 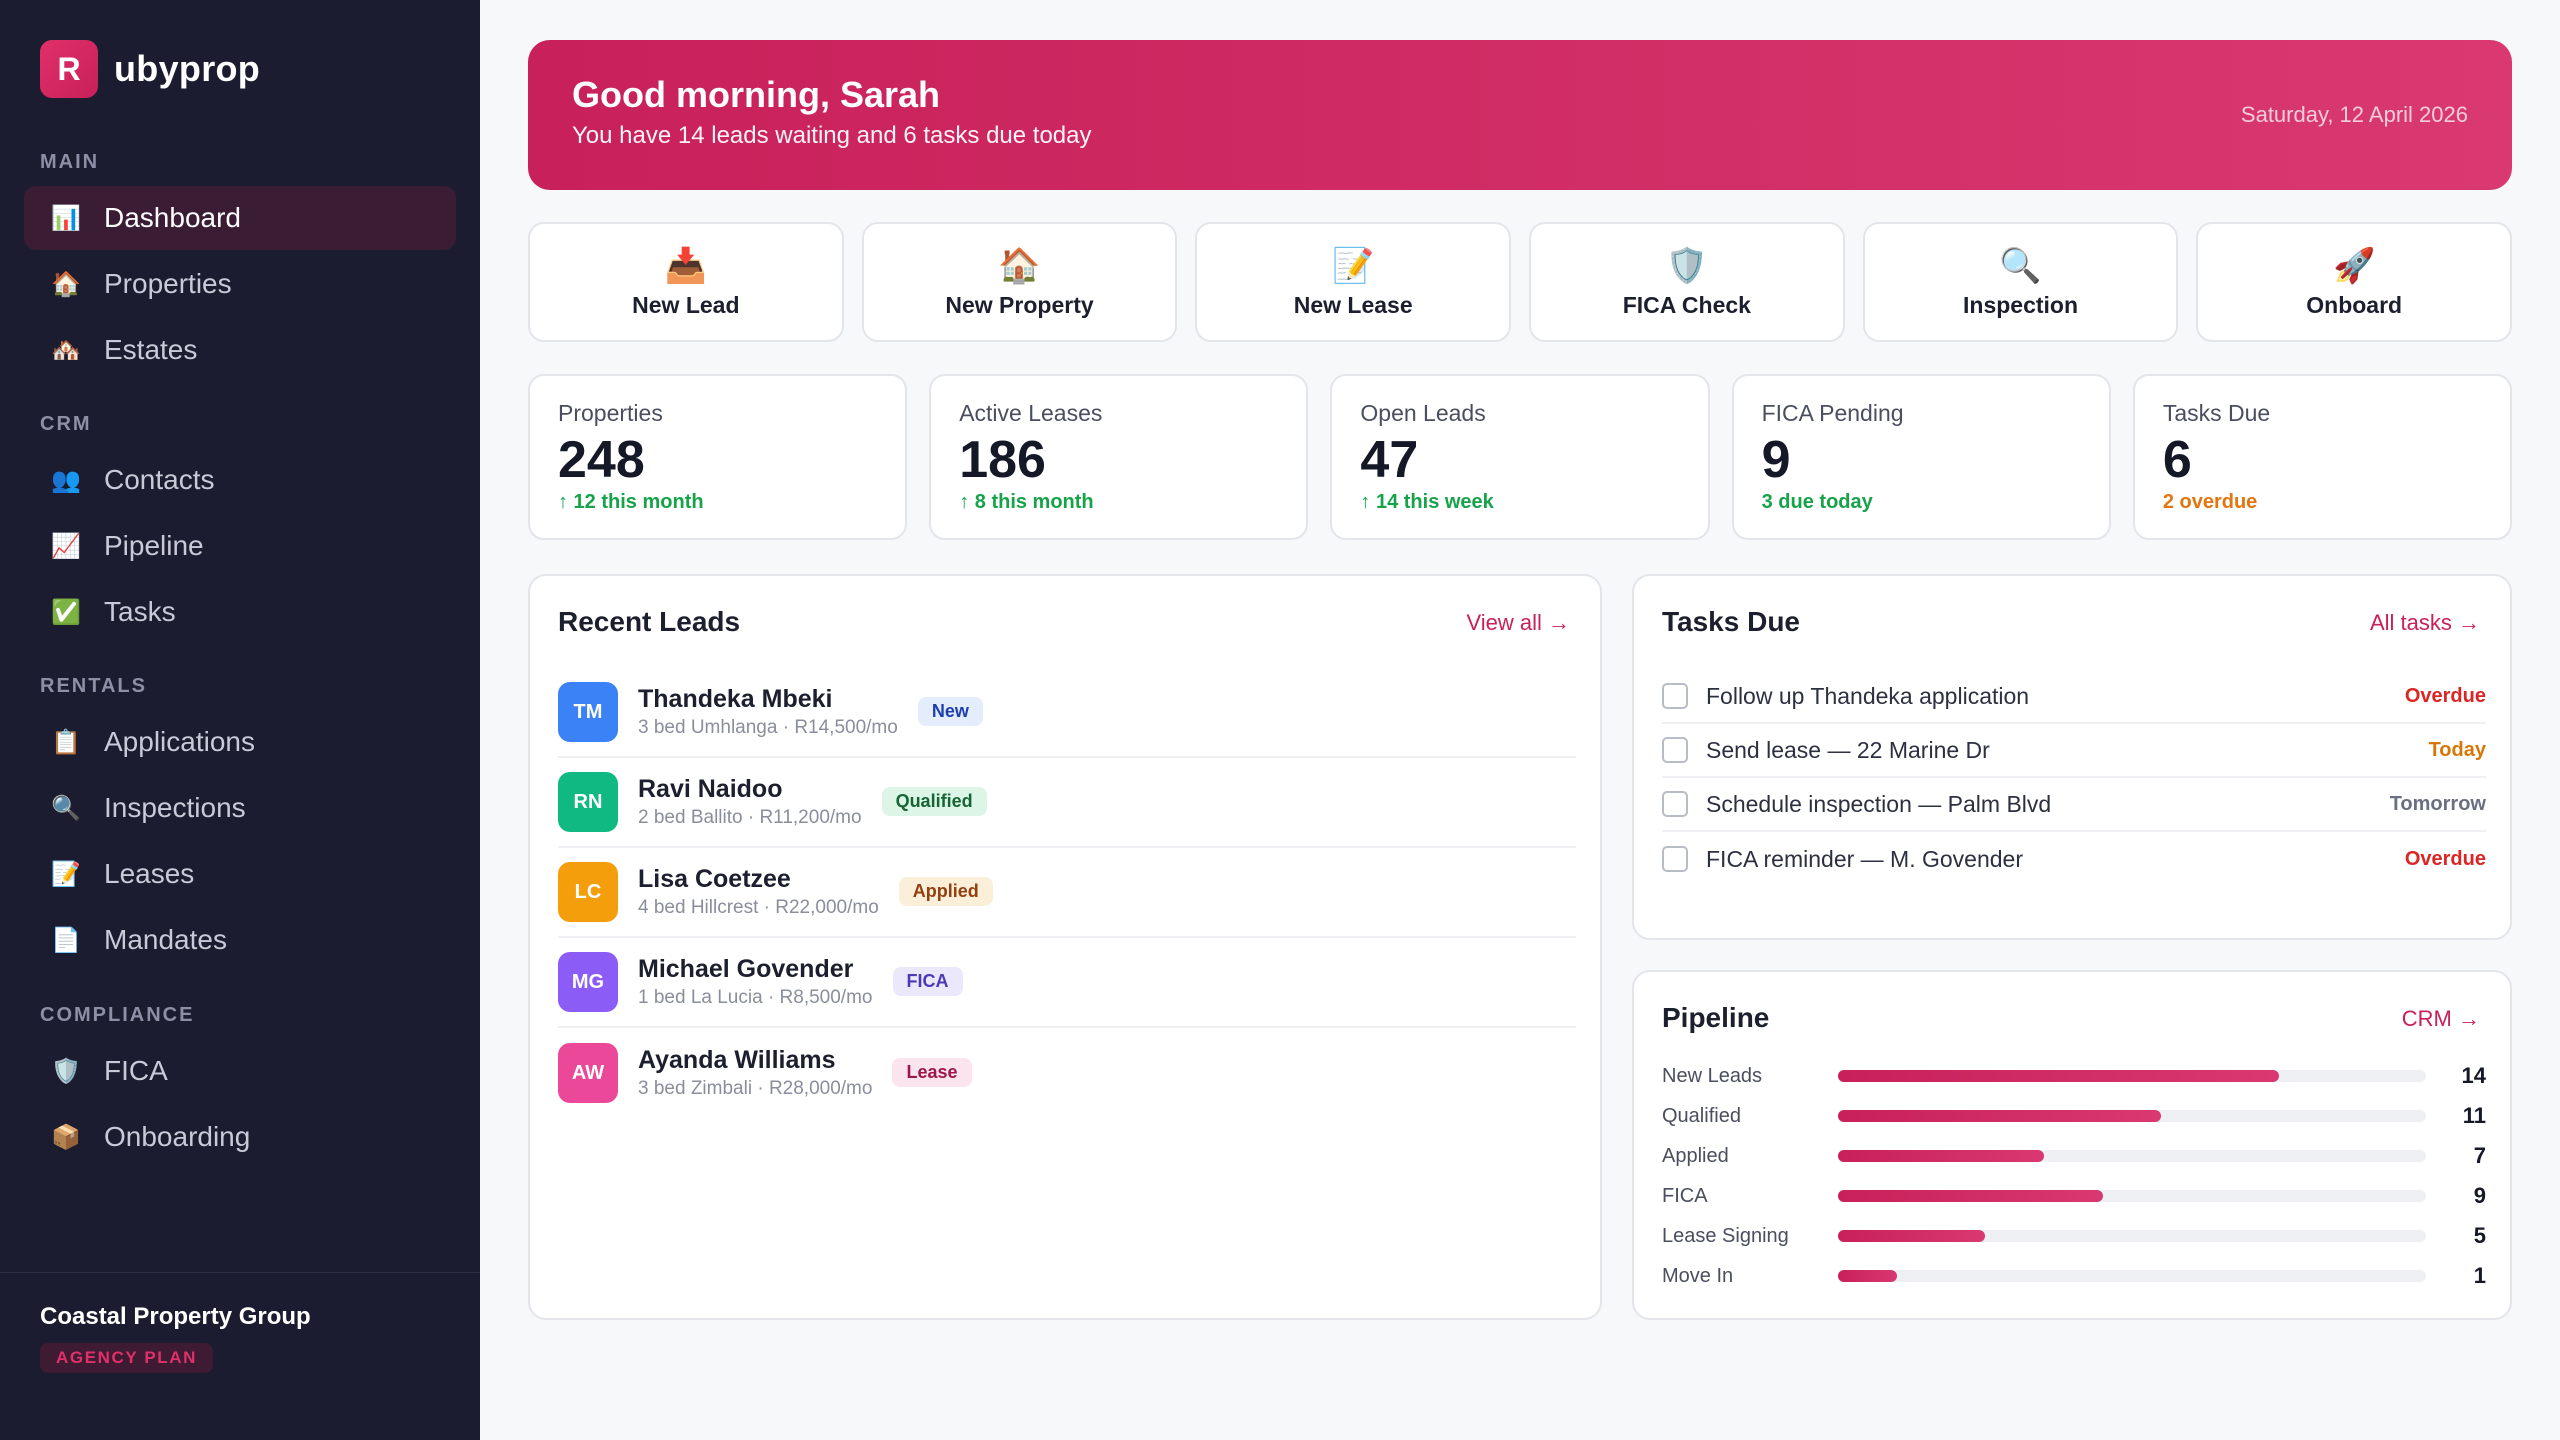 I want to click on pipeline-stage-count: 14, so click(x=2473, y=1075).